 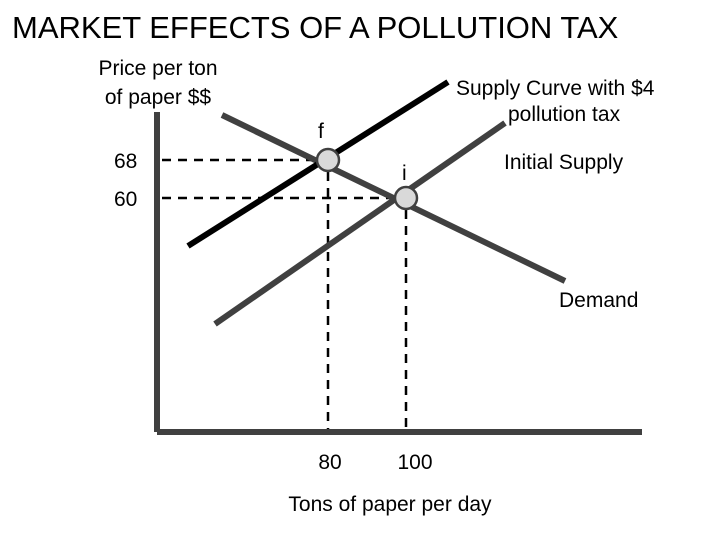 What do you see at coordinates (321, 131) in the screenshot?
I see `point-f-label: f` at bounding box center [321, 131].